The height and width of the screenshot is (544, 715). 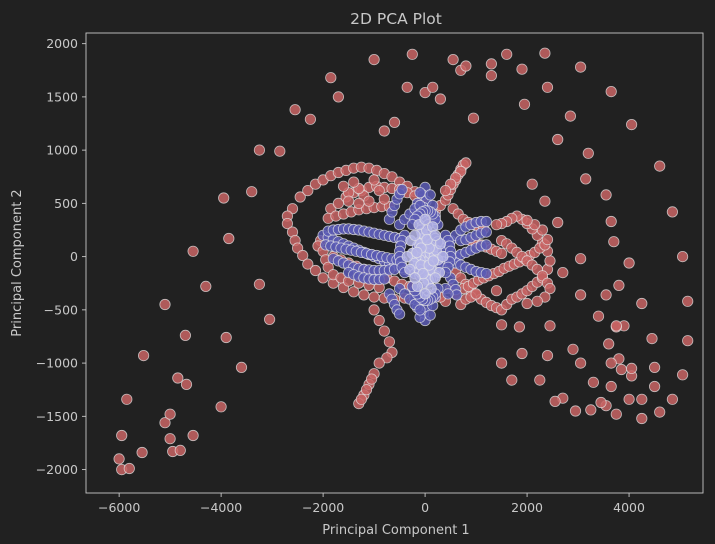 What do you see at coordinates (57, 363) in the screenshot?
I see `y-tick-label: −1000` at bounding box center [57, 363].